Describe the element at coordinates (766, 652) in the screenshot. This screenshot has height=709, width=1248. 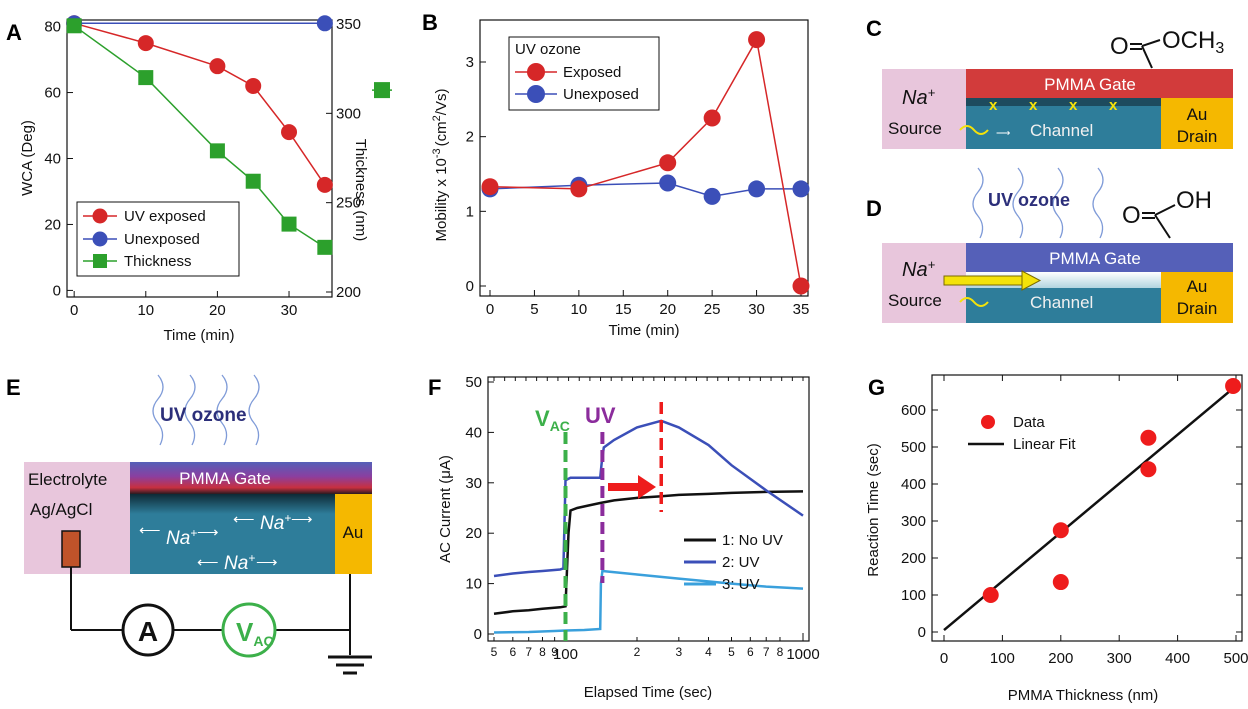
I see `x-minor-tick-label: 7` at that location.